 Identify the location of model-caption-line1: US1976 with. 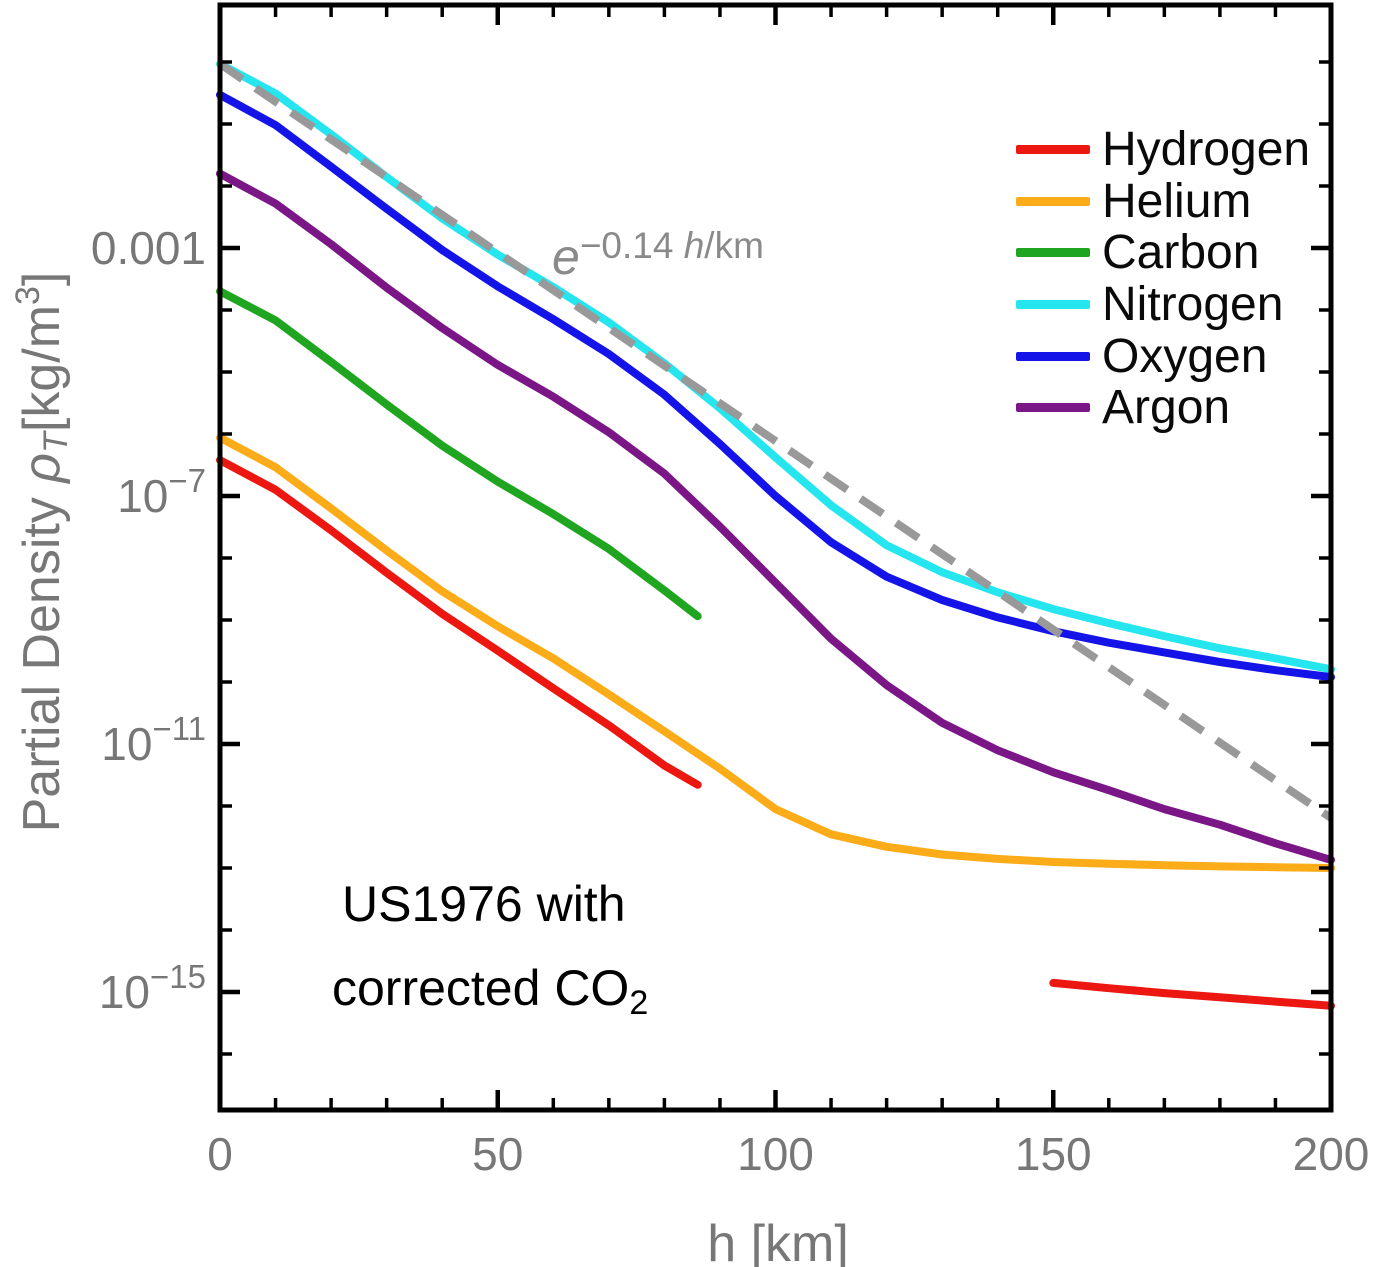
(484, 904).